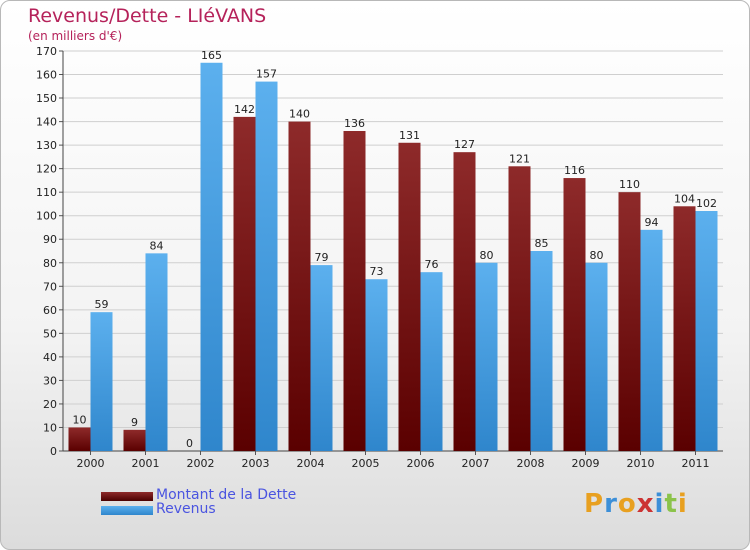 This screenshot has height=550, width=750. Describe the element at coordinates (75, 36) in the screenshot. I see `chart-subtitle: (en milliers d'€)` at that location.